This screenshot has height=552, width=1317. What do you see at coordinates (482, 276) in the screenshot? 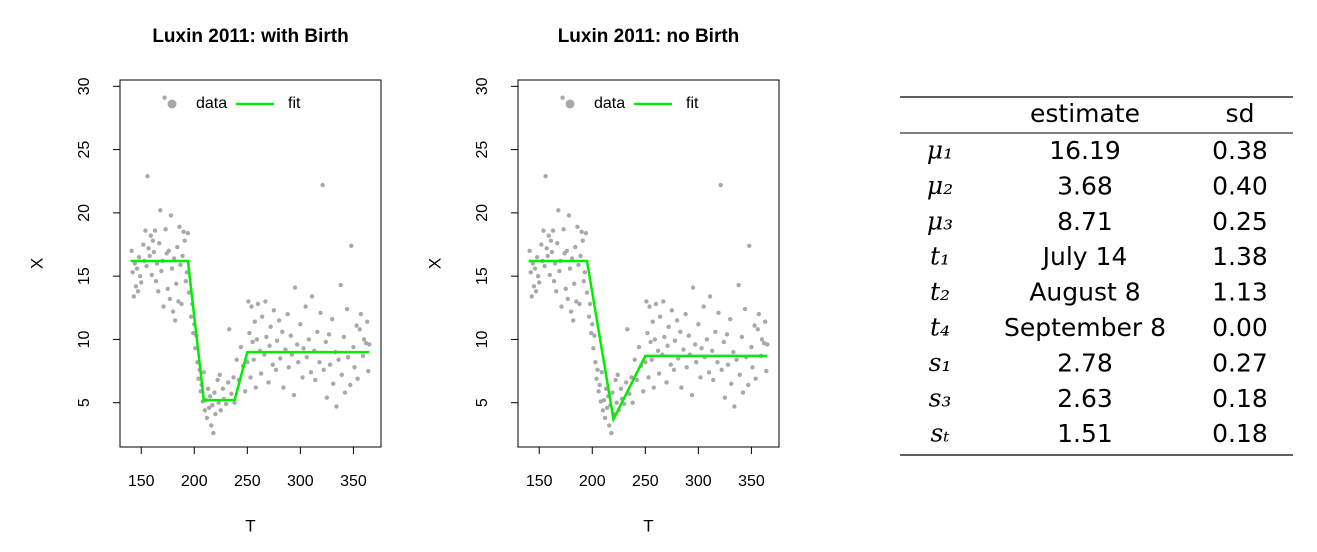
I see `y-tick-label: 15` at bounding box center [482, 276].